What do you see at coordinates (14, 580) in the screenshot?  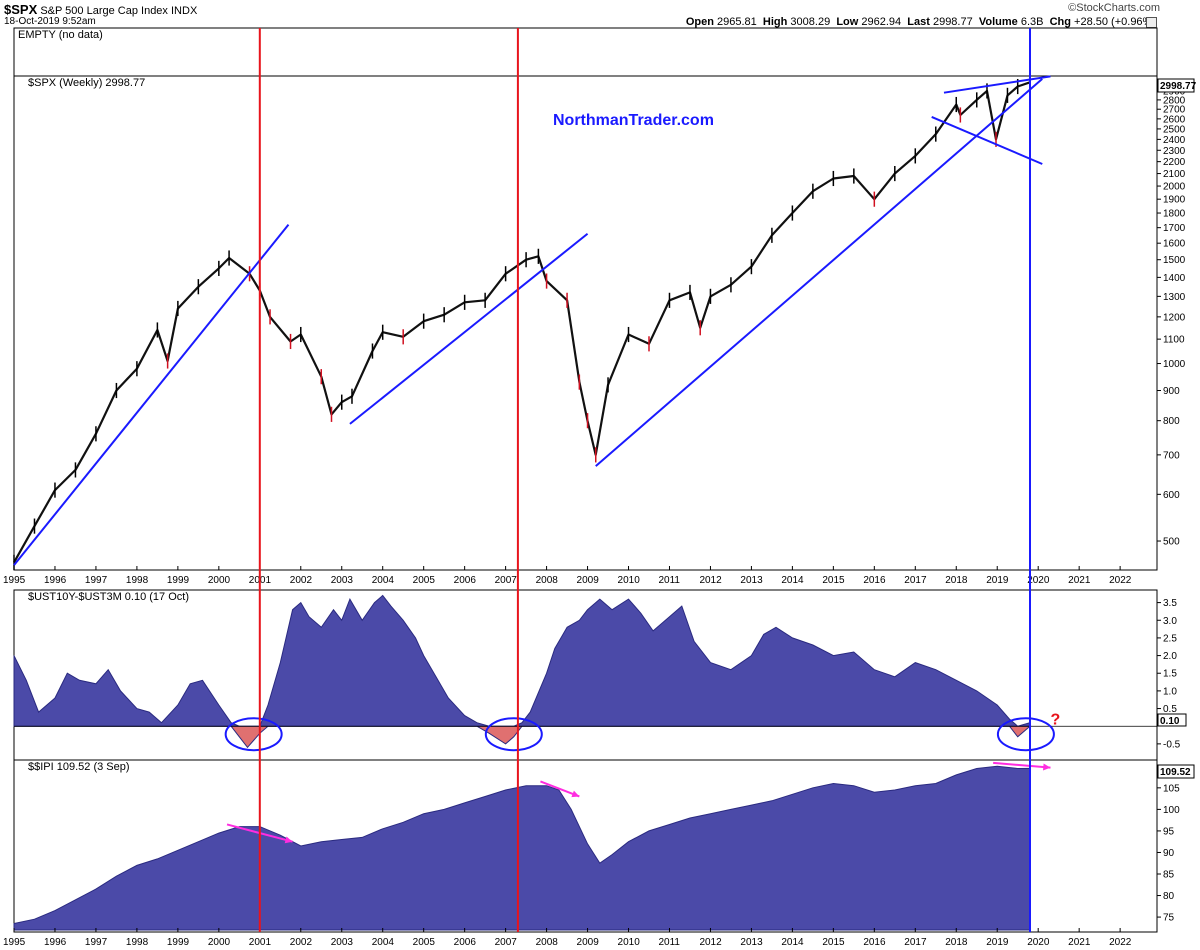 I see `price-x-tick-label: 1995` at bounding box center [14, 580].